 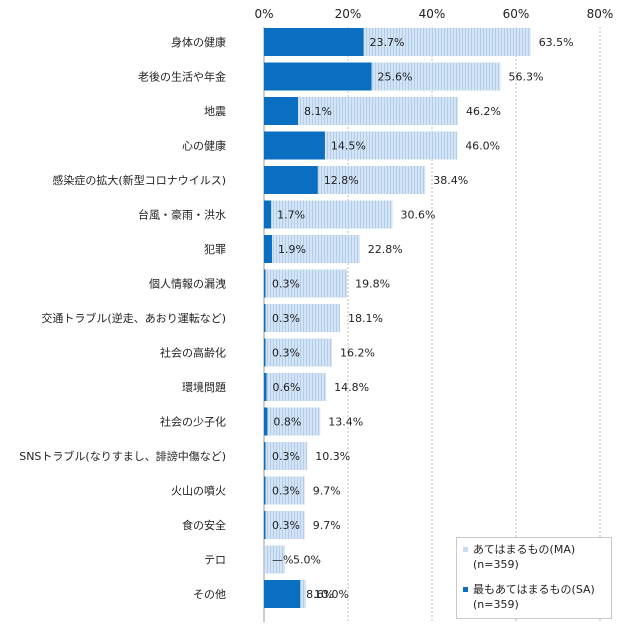 What do you see at coordinates (204, 387) in the screenshot?
I see `category-label: 環境問題` at bounding box center [204, 387].